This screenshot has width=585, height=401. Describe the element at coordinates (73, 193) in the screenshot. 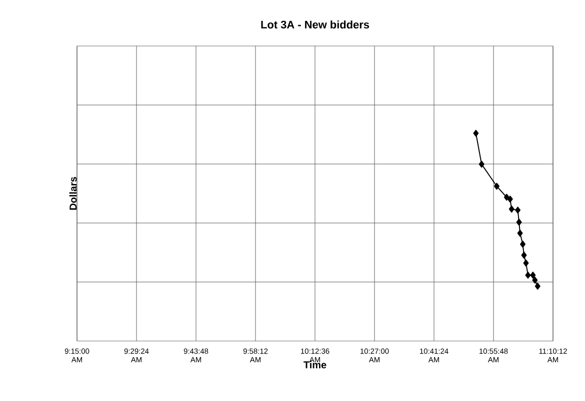

I see `y-axis-title: Dollars` at that location.